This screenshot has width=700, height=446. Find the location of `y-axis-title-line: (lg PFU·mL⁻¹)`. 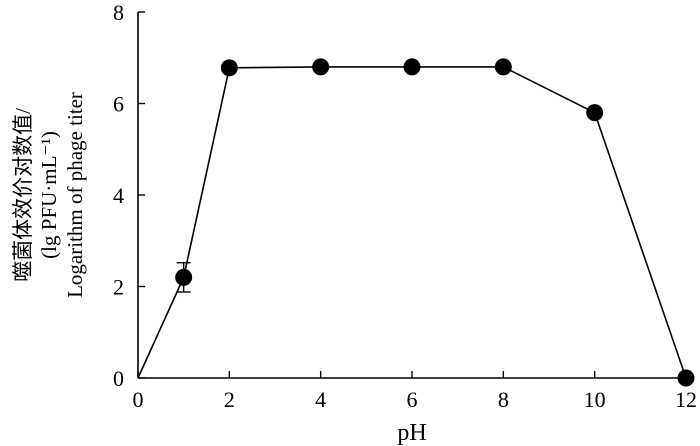

y-axis-title-line: (lg PFU·mL⁻¹) is located at coordinates (49, 195).